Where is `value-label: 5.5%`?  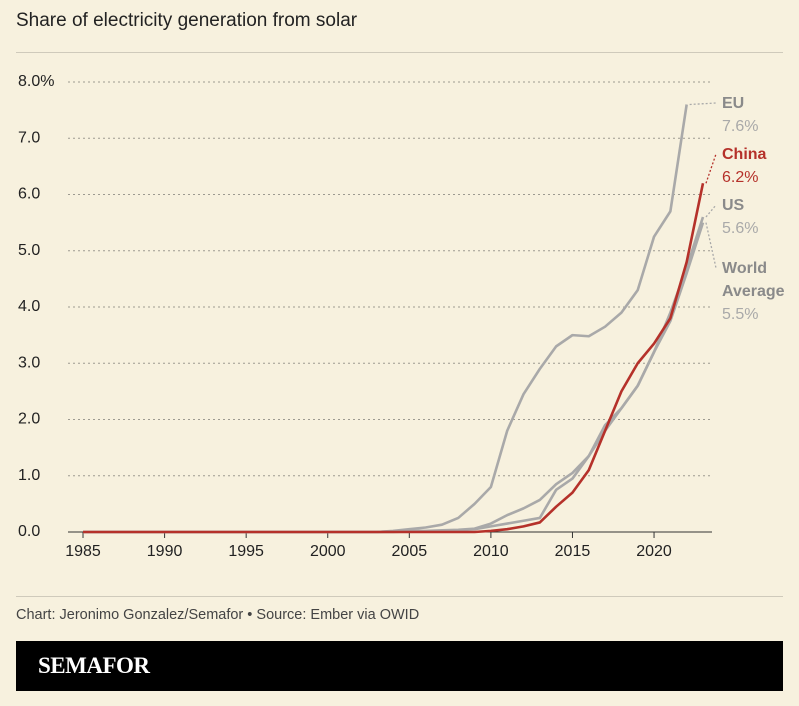 value-label: 5.5% is located at coordinates (740, 314).